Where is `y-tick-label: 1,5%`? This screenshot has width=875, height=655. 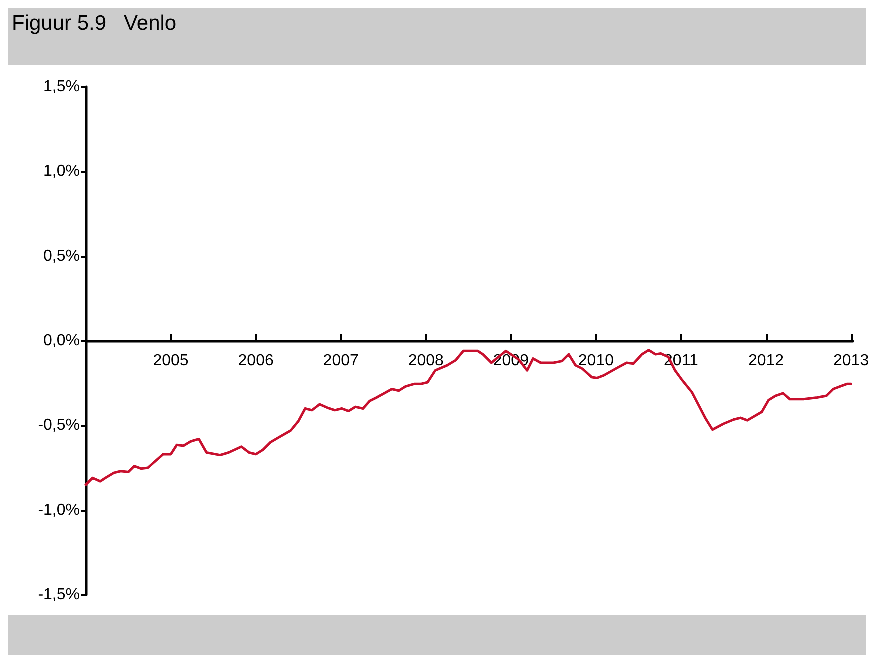 y-tick-label: 1,5% is located at coordinates (62, 87).